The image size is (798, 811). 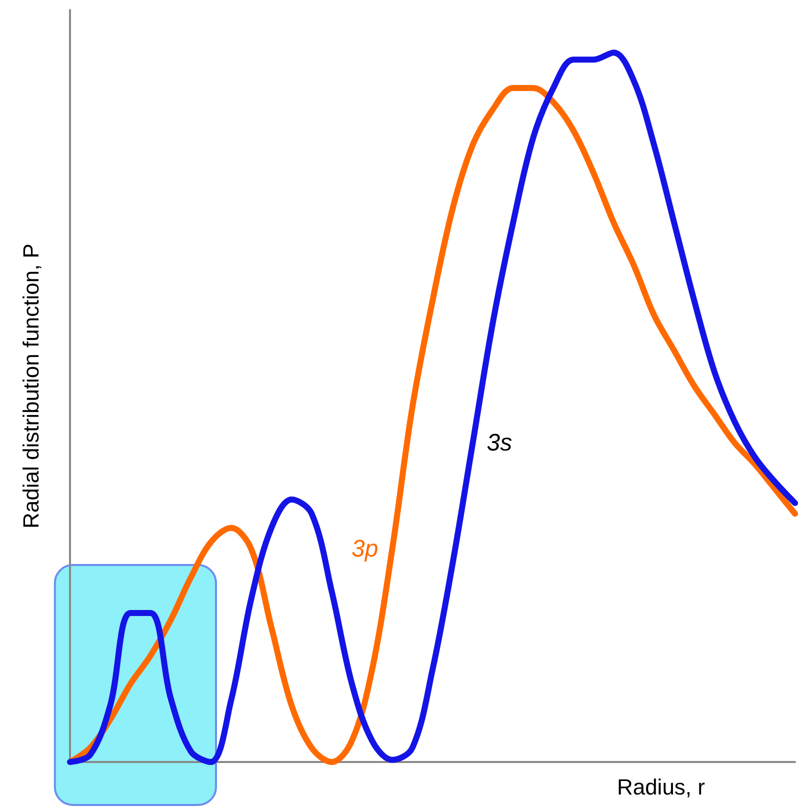 What do you see at coordinates (365, 549) in the screenshot?
I see `series-label: 3p` at bounding box center [365, 549].